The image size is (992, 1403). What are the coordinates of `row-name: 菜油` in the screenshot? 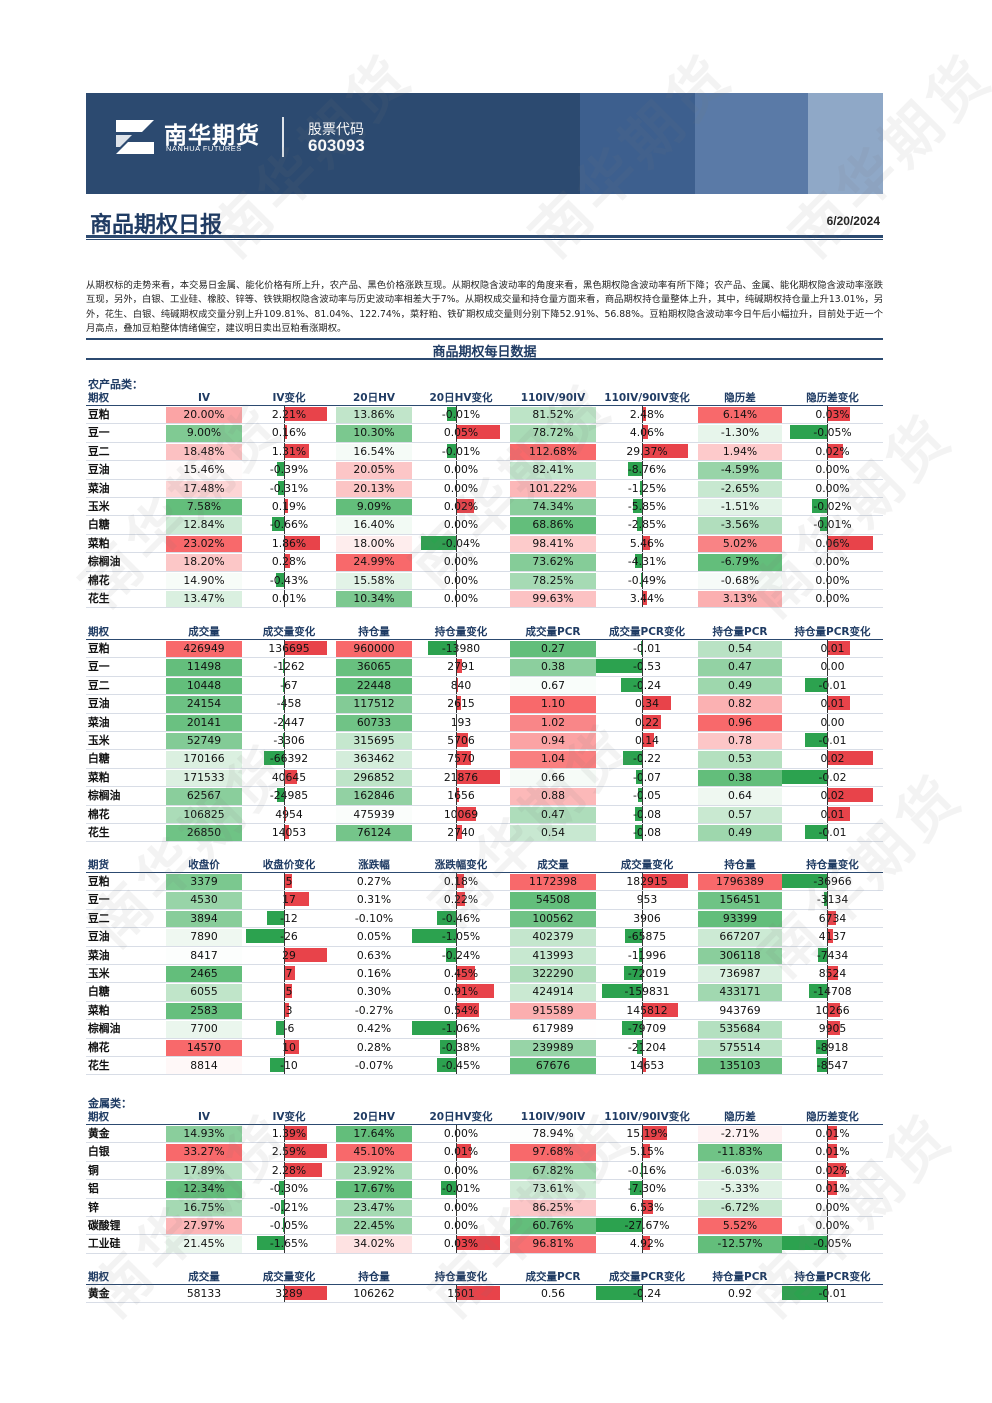 It's located at (99, 955).